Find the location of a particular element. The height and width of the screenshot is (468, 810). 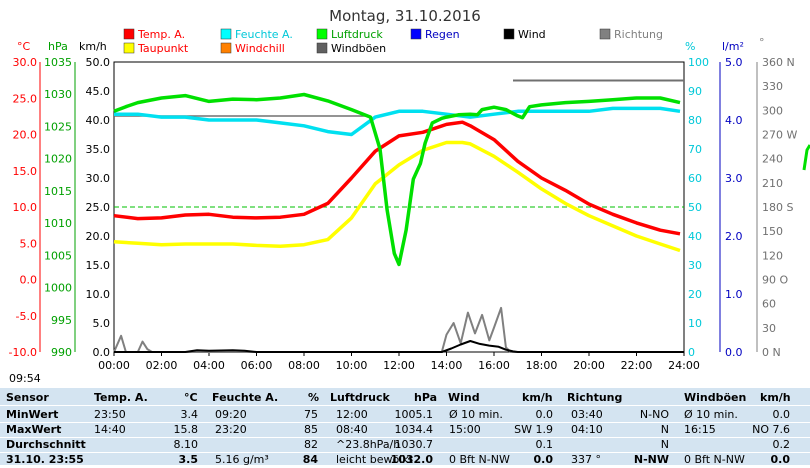

humidity-tick-label: 70 is located at coordinates (695, 149).